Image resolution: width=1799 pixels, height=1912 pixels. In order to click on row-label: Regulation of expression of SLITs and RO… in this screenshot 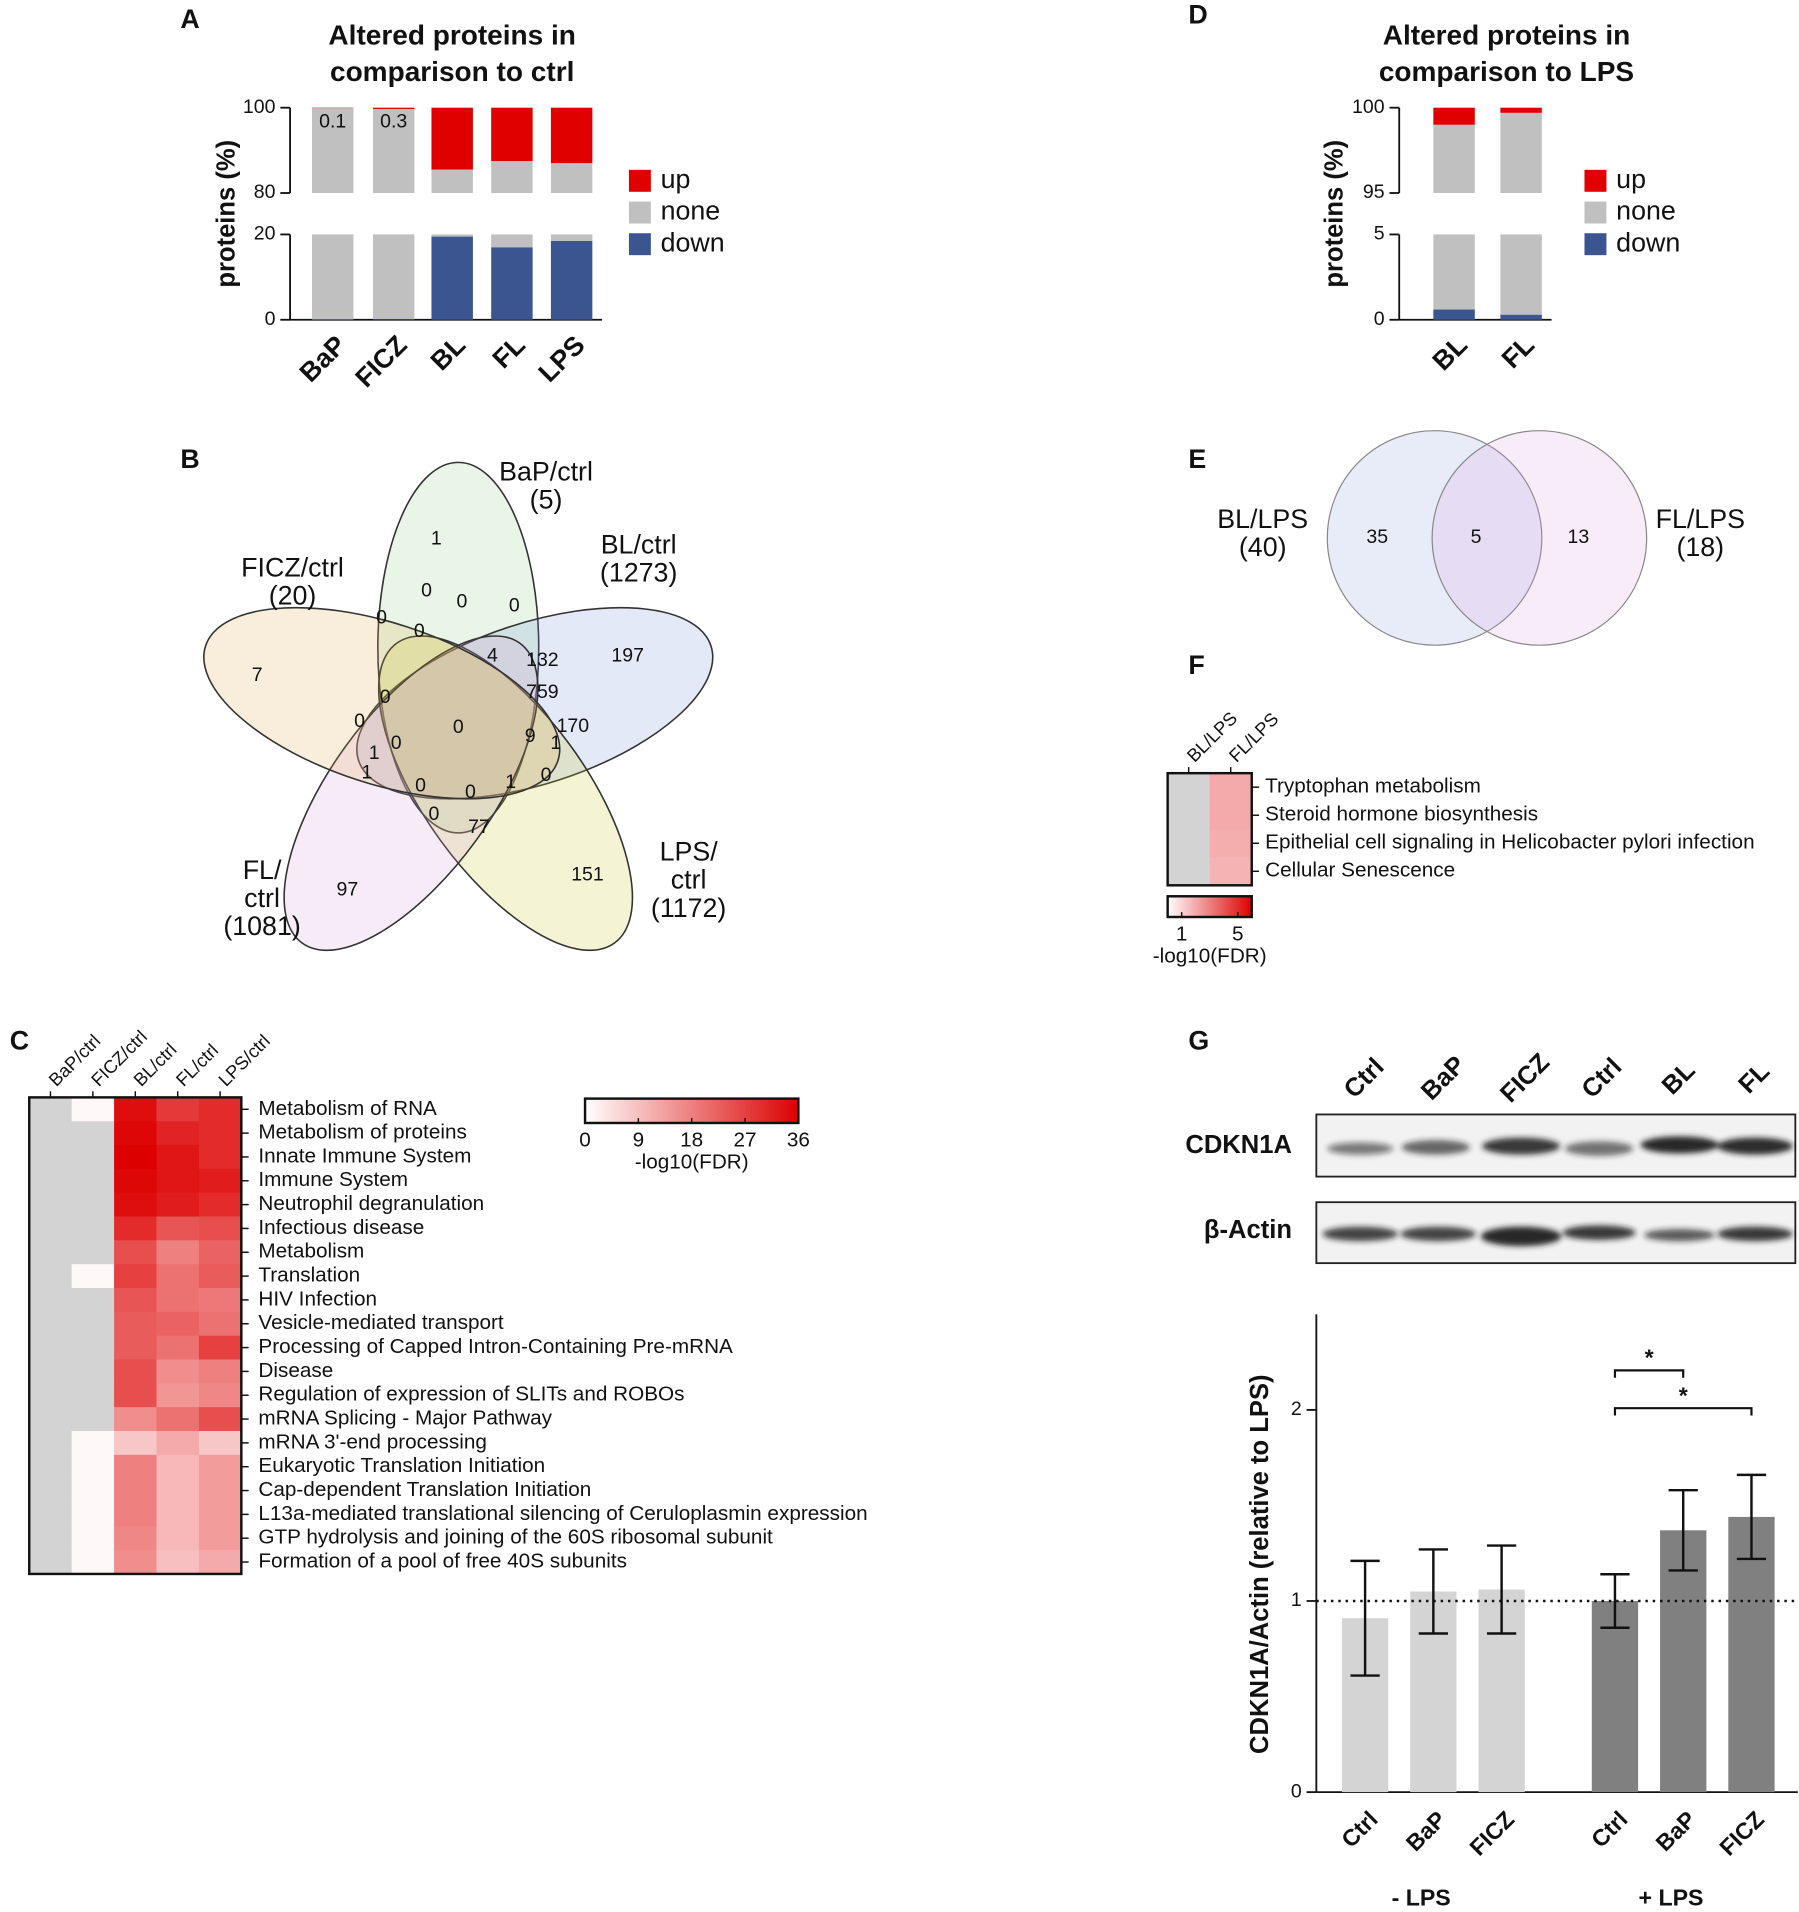, I will do `click(471, 1394)`.